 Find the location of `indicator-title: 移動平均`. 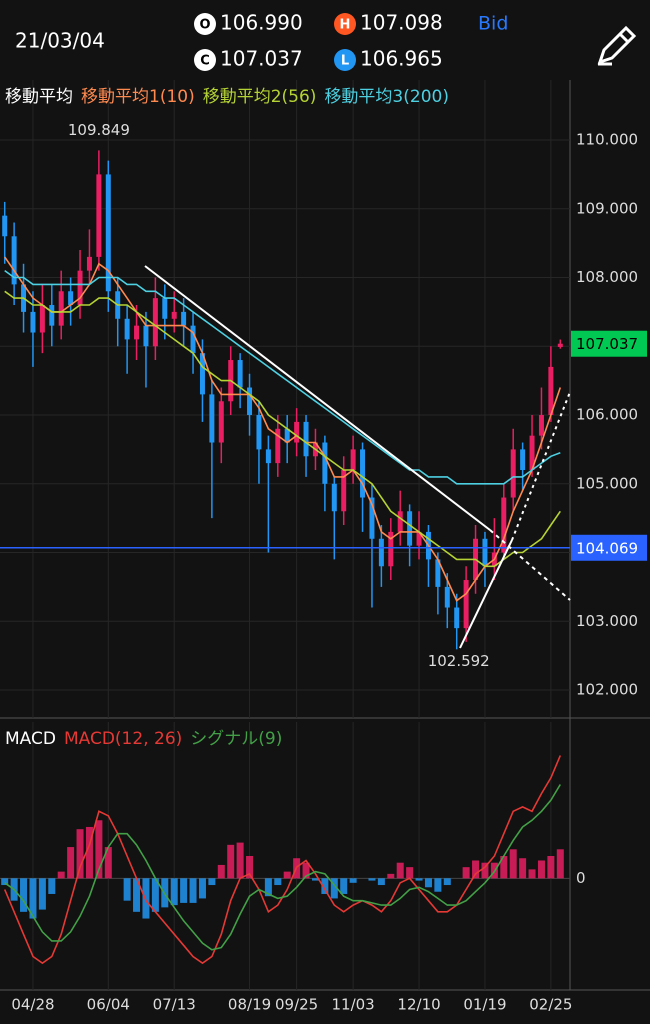

indicator-title: 移動平均 is located at coordinates (39, 97).